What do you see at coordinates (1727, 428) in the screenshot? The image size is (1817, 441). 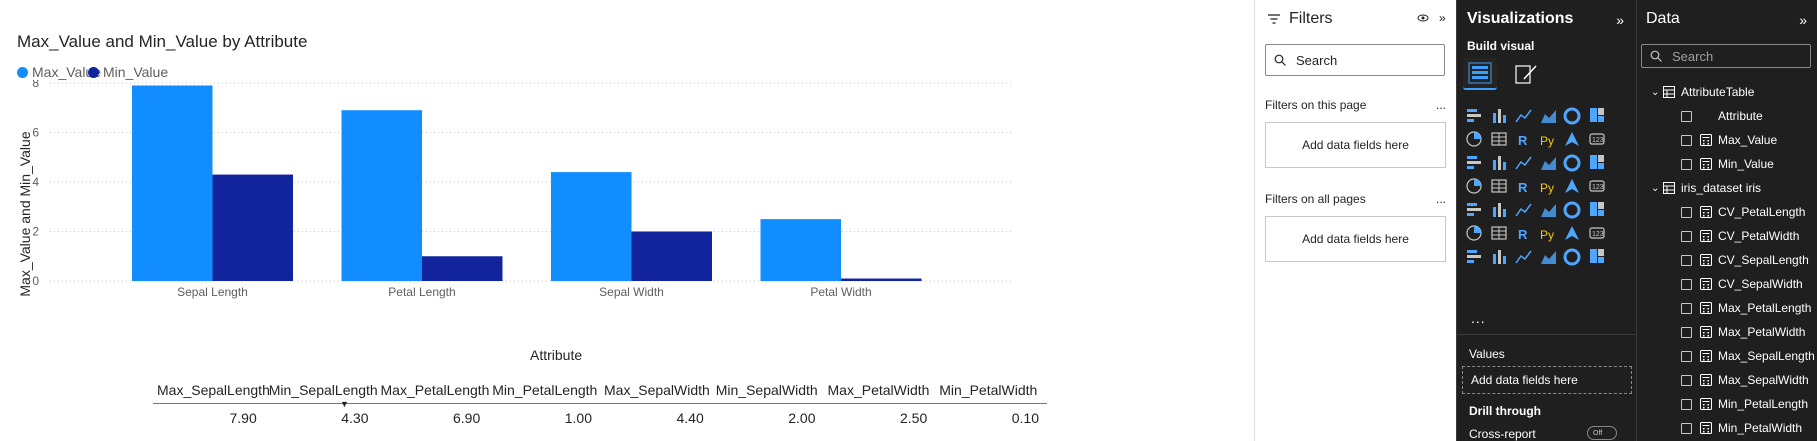 I see `data-field-item: Min_PetalWidth` at bounding box center [1727, 428].